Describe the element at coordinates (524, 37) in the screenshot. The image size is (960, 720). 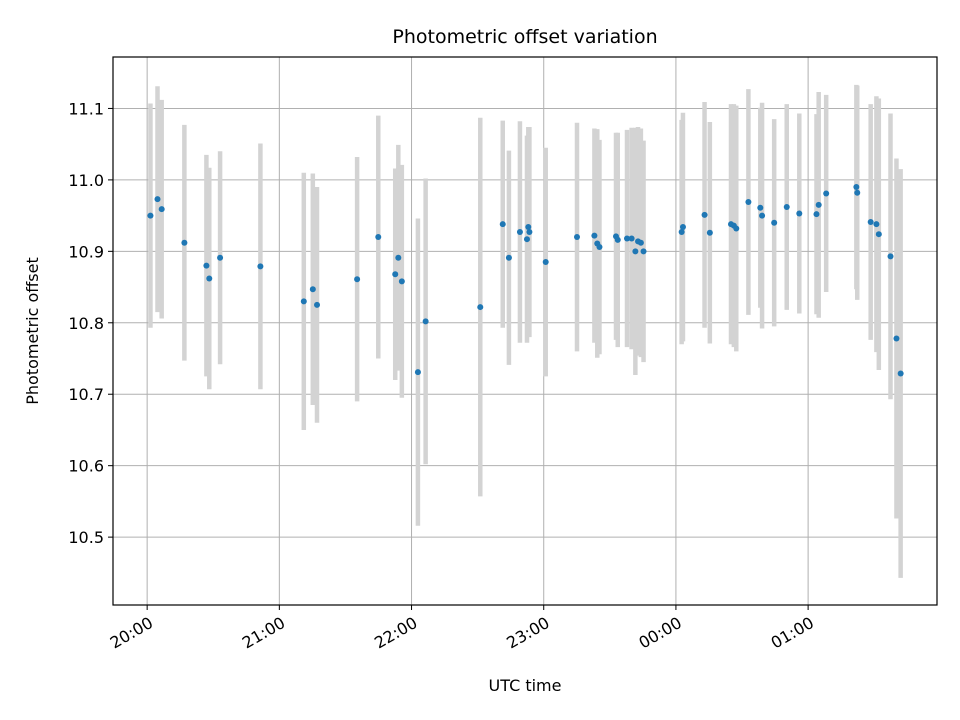
I see `chart-title: Photometric offset variation` at that location.